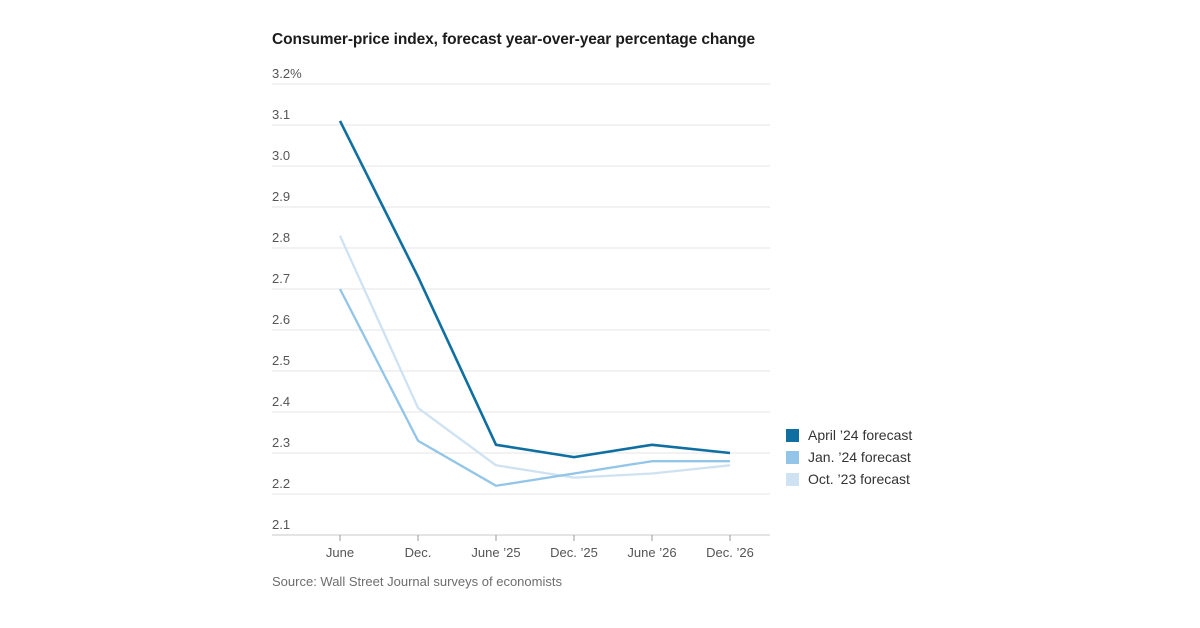 This screenshot has width=1200, height=628. What do you see at coordinates (281, 237) in the screenshot?
I see `y-axis-tick-label: 2.8` at bounding box center [281, 237].